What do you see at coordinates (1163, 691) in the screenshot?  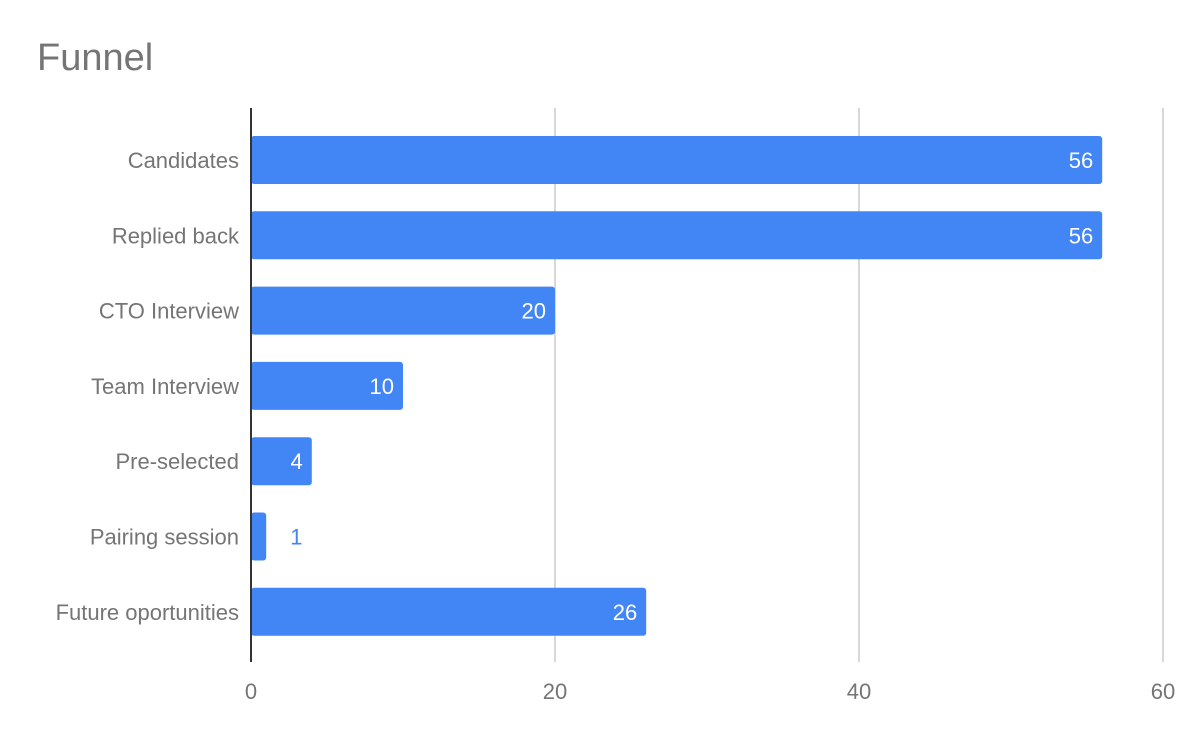 I see `x-tick-label: 60` at bounding box center [1163, 691].